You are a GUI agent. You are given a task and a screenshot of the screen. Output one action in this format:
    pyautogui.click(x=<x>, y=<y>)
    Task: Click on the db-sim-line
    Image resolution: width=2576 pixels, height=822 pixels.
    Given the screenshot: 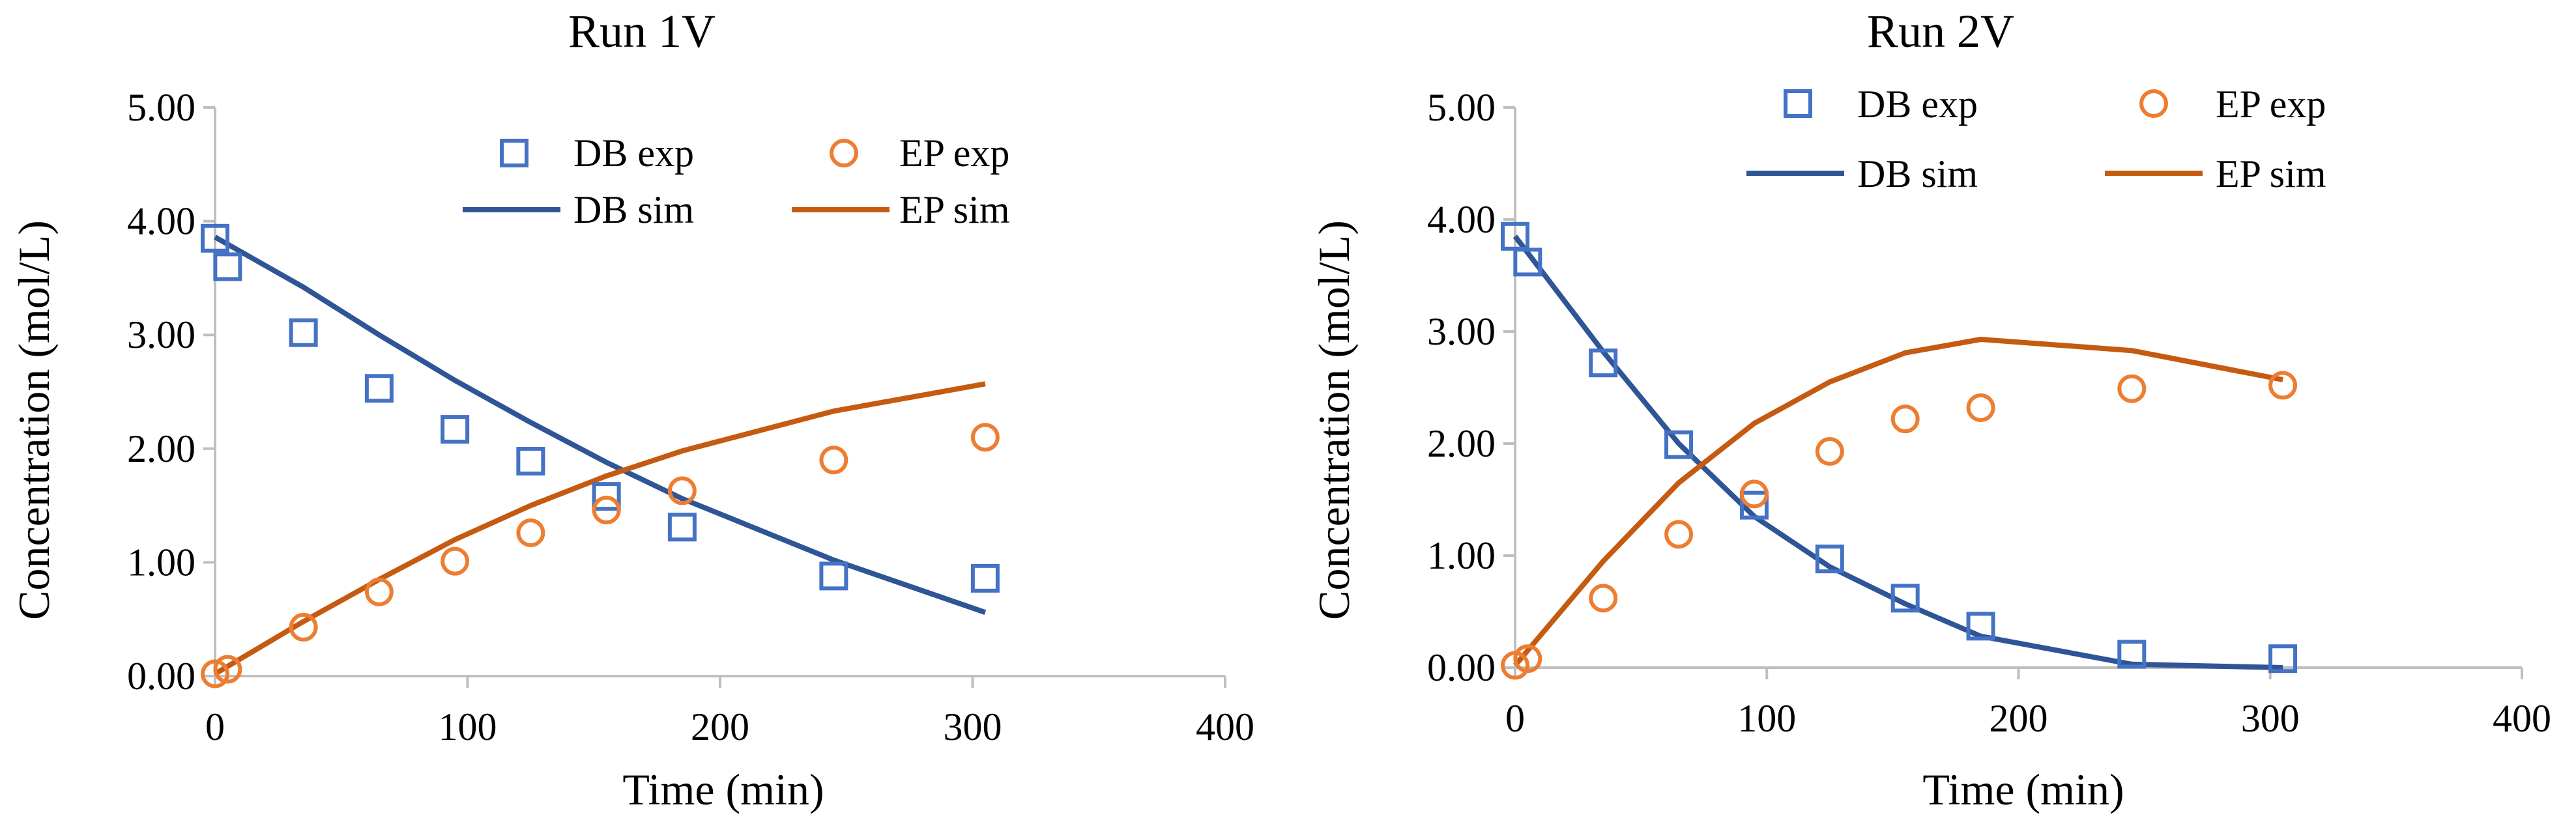 What is the action you would take?
    pyautogui.click(x=600, y=424)
    